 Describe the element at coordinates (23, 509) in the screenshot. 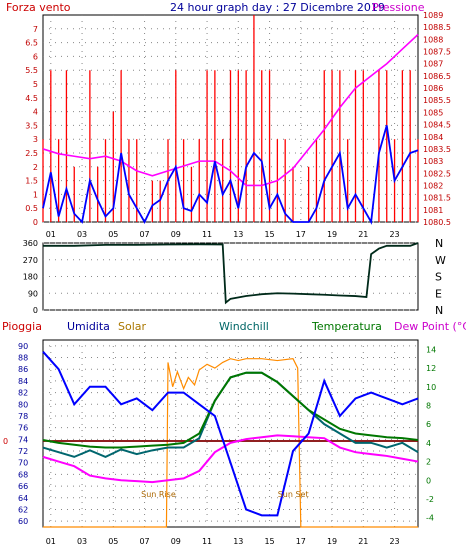

I see `humidity-tick-label: 62` at that location.